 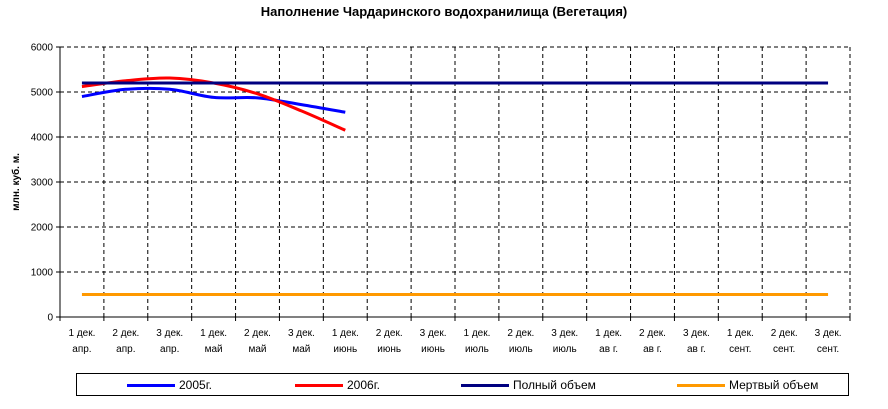 What do you see at coordinates (774, 385) in the screenshot?
I see `legend-label: Мертвый объем` at bounding box center [774, 385].